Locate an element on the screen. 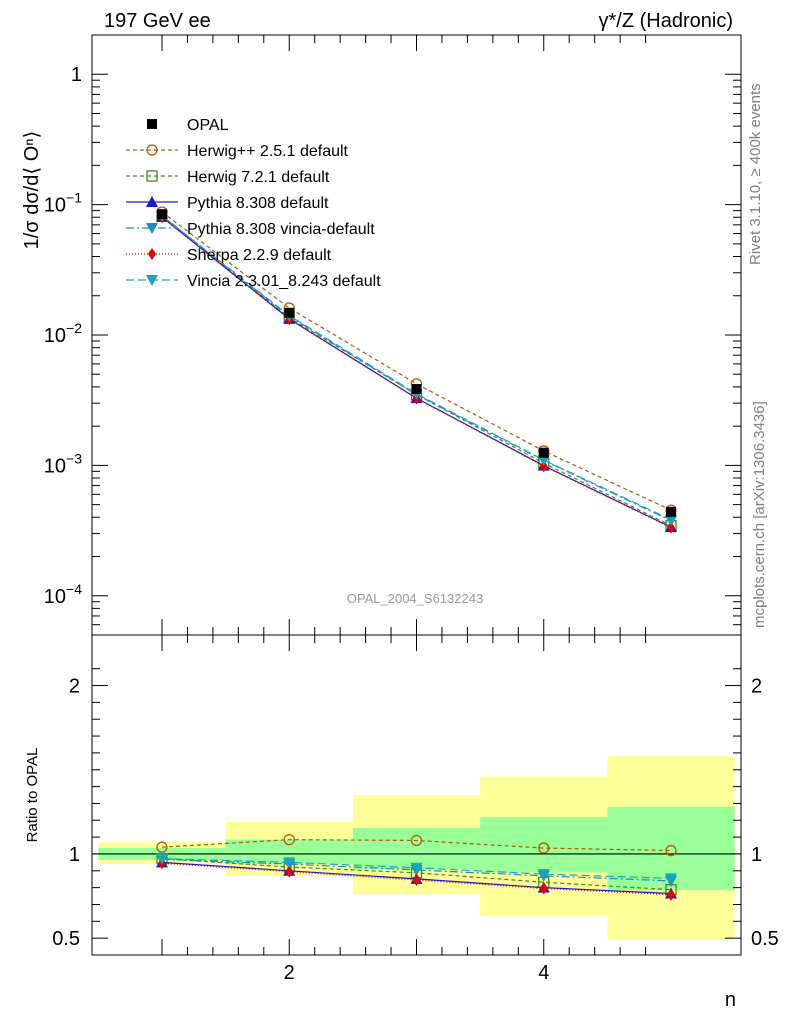 This screenshot has width=786, height=1024. legend-entry-6: Vincia 2.3.01_8.243 default is located at coordinates (253, 281).